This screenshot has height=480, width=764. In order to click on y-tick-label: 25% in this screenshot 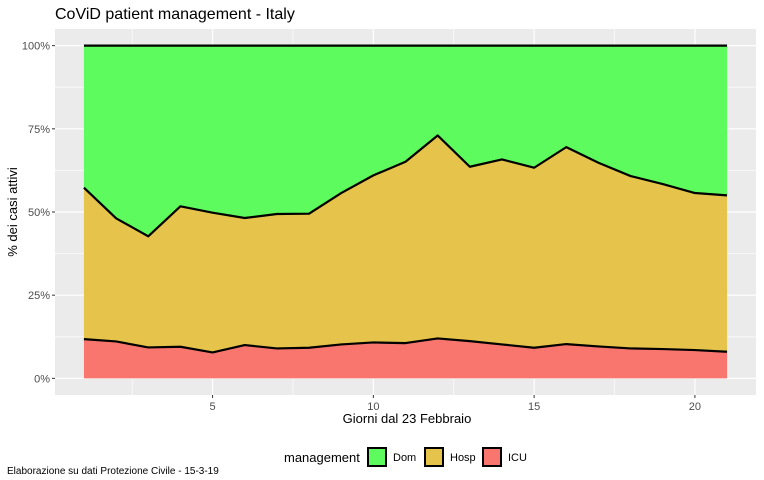, I will do `click(39, 296)`.